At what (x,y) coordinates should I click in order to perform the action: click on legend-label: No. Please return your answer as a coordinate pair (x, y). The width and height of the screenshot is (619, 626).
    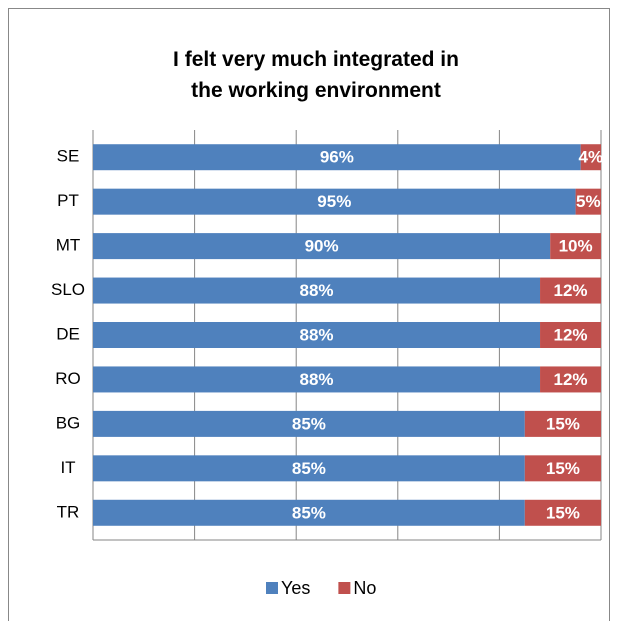
    Looking at the image, I should click on (364, 588).